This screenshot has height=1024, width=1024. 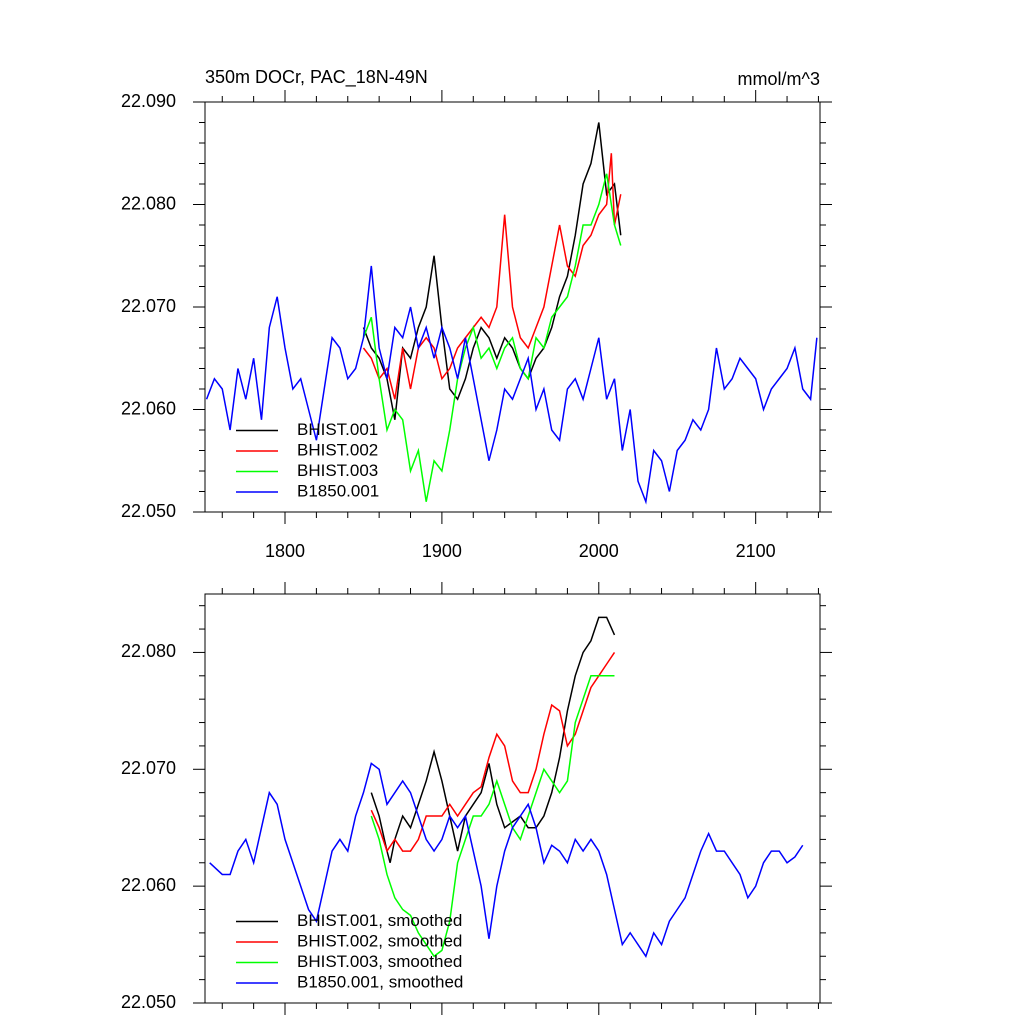 I want to click on x-tick-label: 1900, so click(x=442, y=551).